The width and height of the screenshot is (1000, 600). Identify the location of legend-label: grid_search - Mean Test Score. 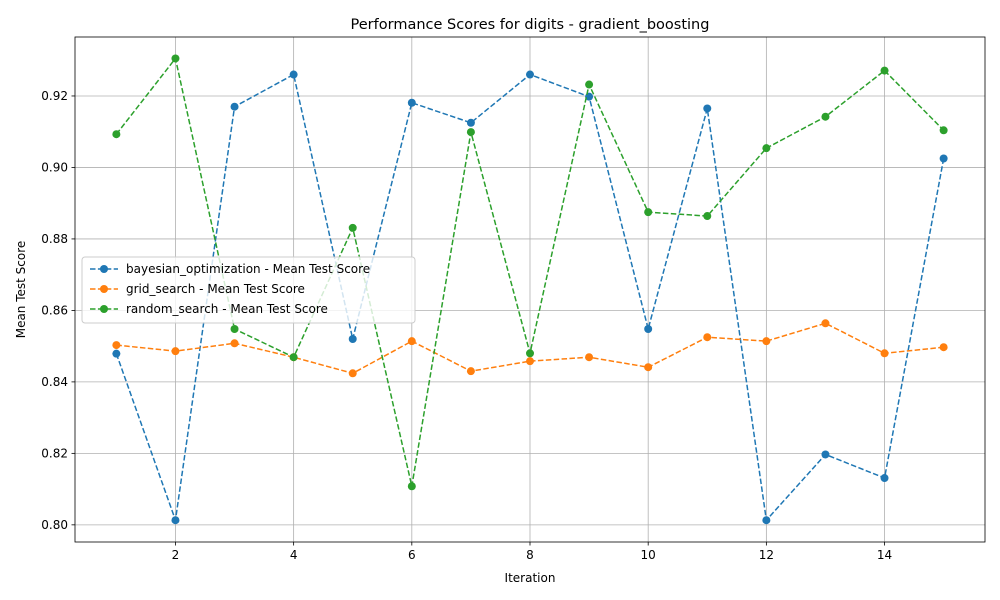
(215, 289).